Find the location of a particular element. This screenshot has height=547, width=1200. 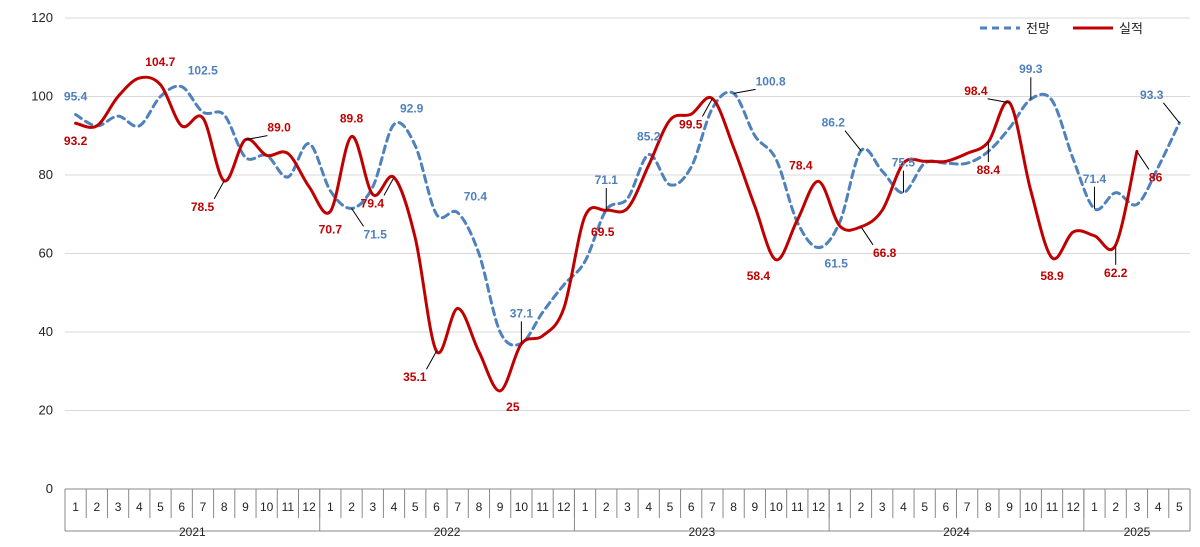

data-label: 85.2 is located at coordinates (649, 137).